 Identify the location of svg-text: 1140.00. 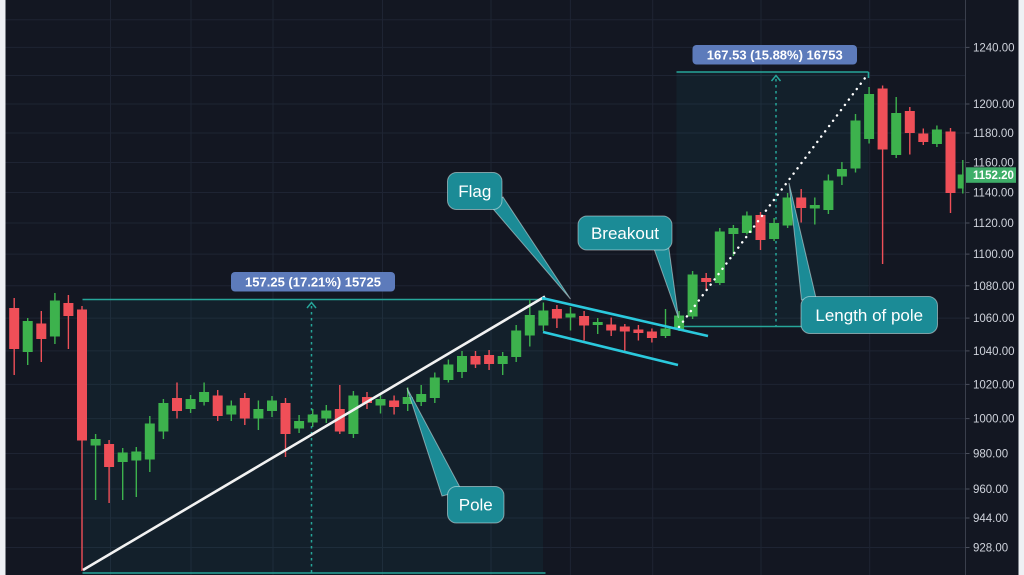
(993, 194).